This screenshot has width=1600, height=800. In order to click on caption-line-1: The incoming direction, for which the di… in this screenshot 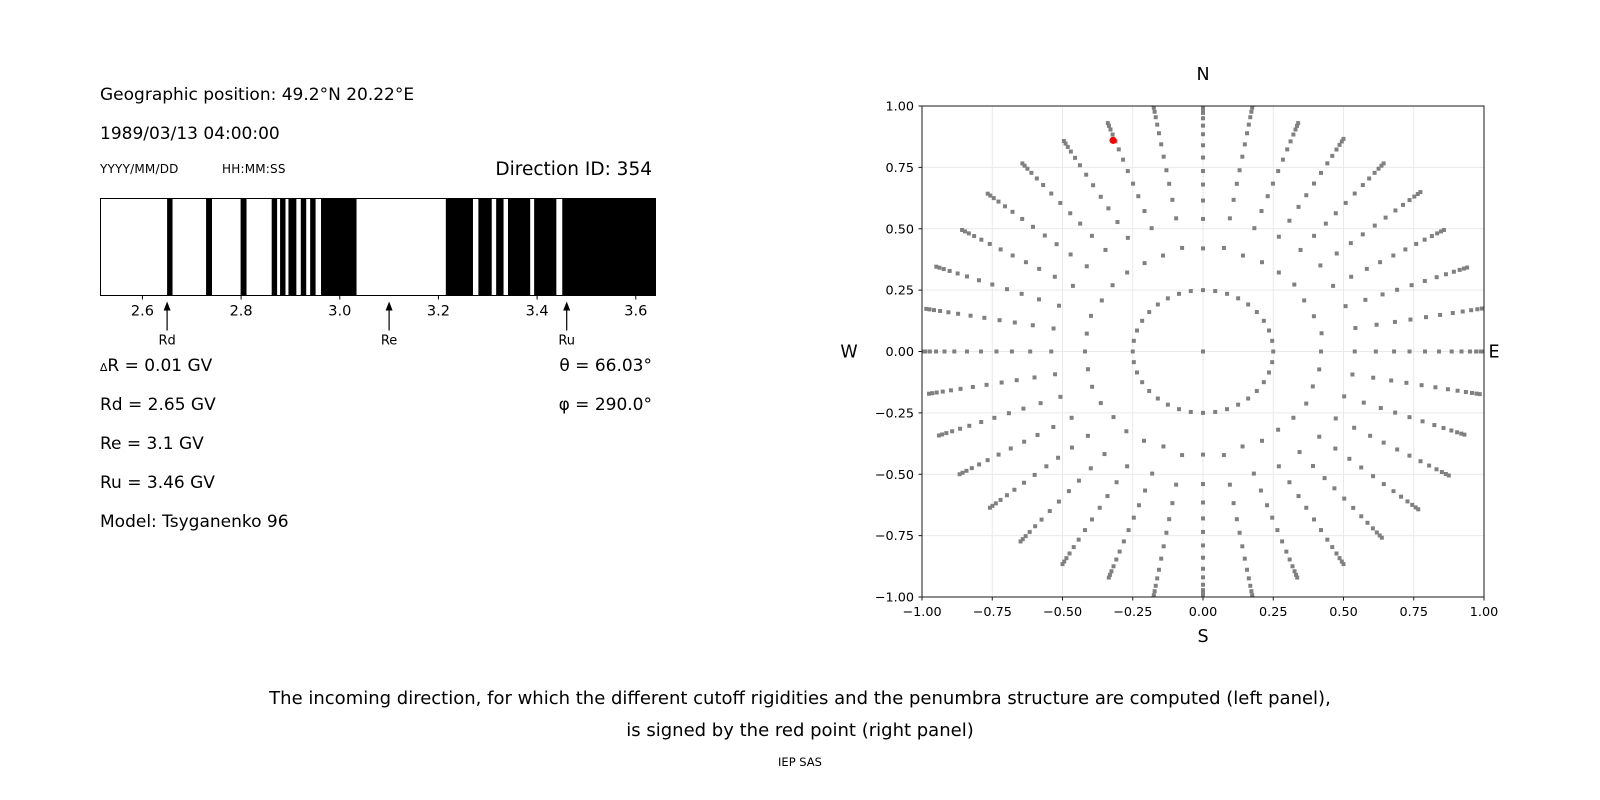, I will do `click(800, 698)`.